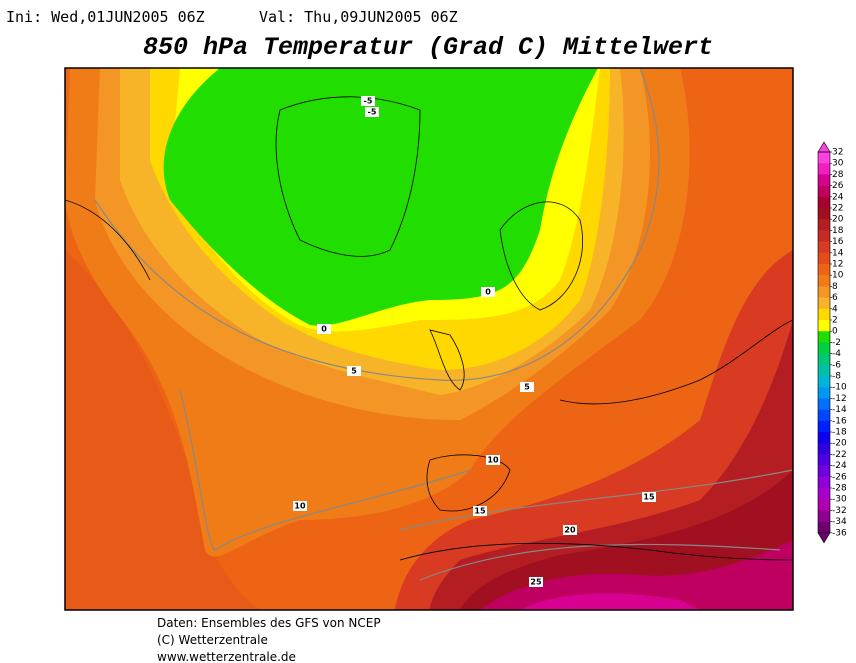 The image size is (856, 663). What do you see at coordinates (838, 197) in the screenshot?
I see `colorbar-label: 24` at bounding box center [838, 197].